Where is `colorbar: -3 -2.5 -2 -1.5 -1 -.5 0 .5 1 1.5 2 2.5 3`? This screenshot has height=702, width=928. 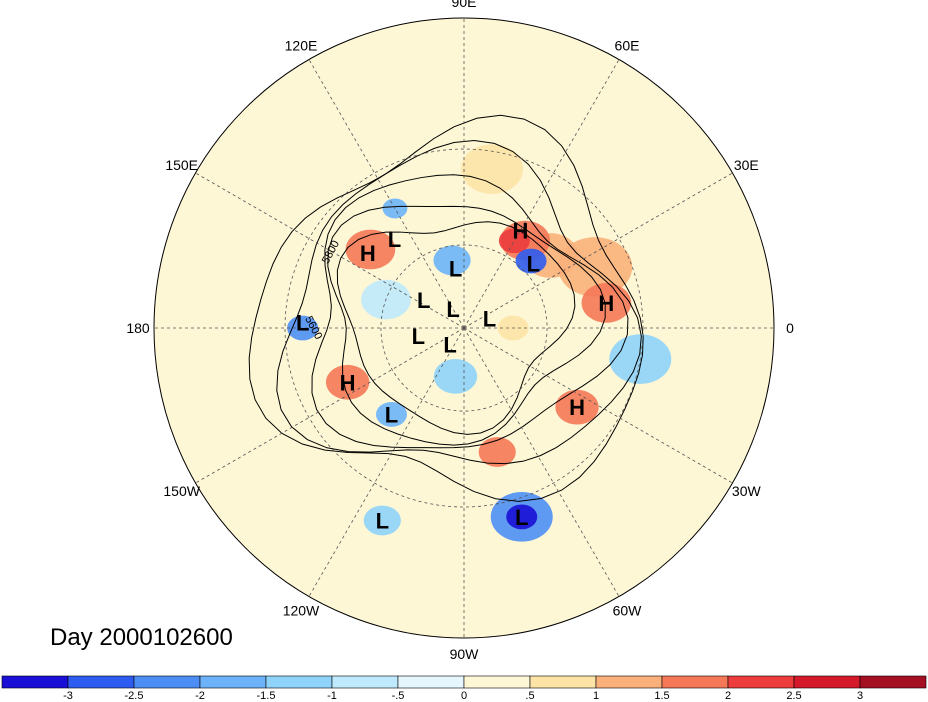 colorbar: -3 -2.5 -2 -1.5 -1 -.5 0 .5 1 1.5 2 2.5 3 is located at coordinates (464, 688).